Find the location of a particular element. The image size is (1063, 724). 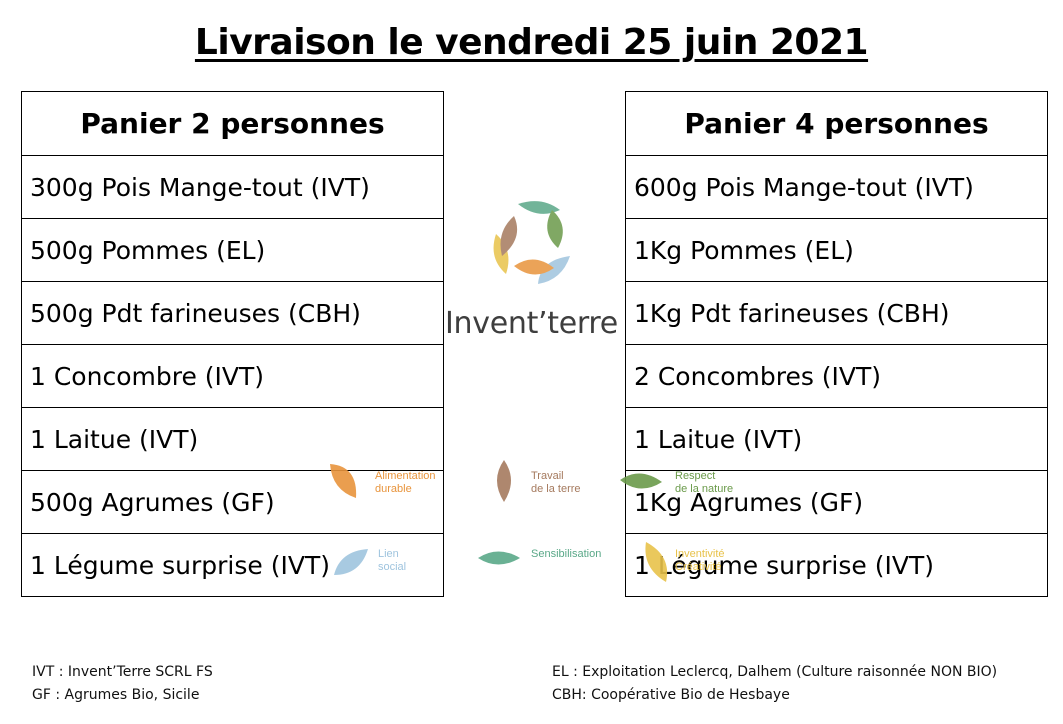

panier-4-item: 2 Concombres (IVT) is located at coordinates (836, 376).